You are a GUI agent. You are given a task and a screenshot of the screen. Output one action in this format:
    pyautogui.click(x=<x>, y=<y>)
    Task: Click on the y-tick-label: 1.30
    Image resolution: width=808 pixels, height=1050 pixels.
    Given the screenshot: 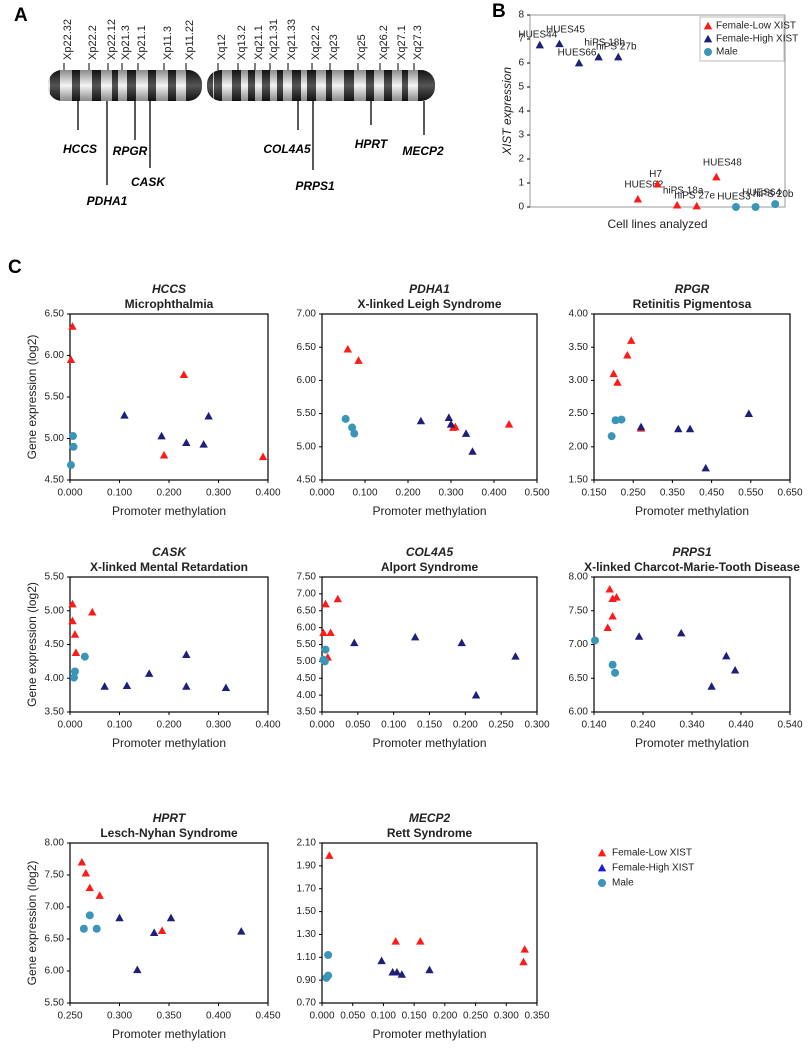 What is the action you would take?
    pyautogui.click(x=307, y=934)
    